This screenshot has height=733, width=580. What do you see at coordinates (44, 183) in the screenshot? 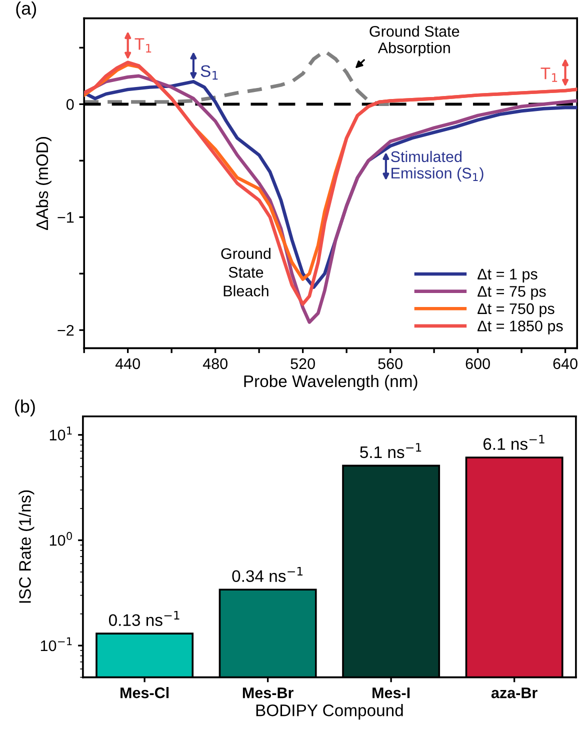
I see `y-axis-title: ΔAbs (mOD)` at bounding box center [44, 183].